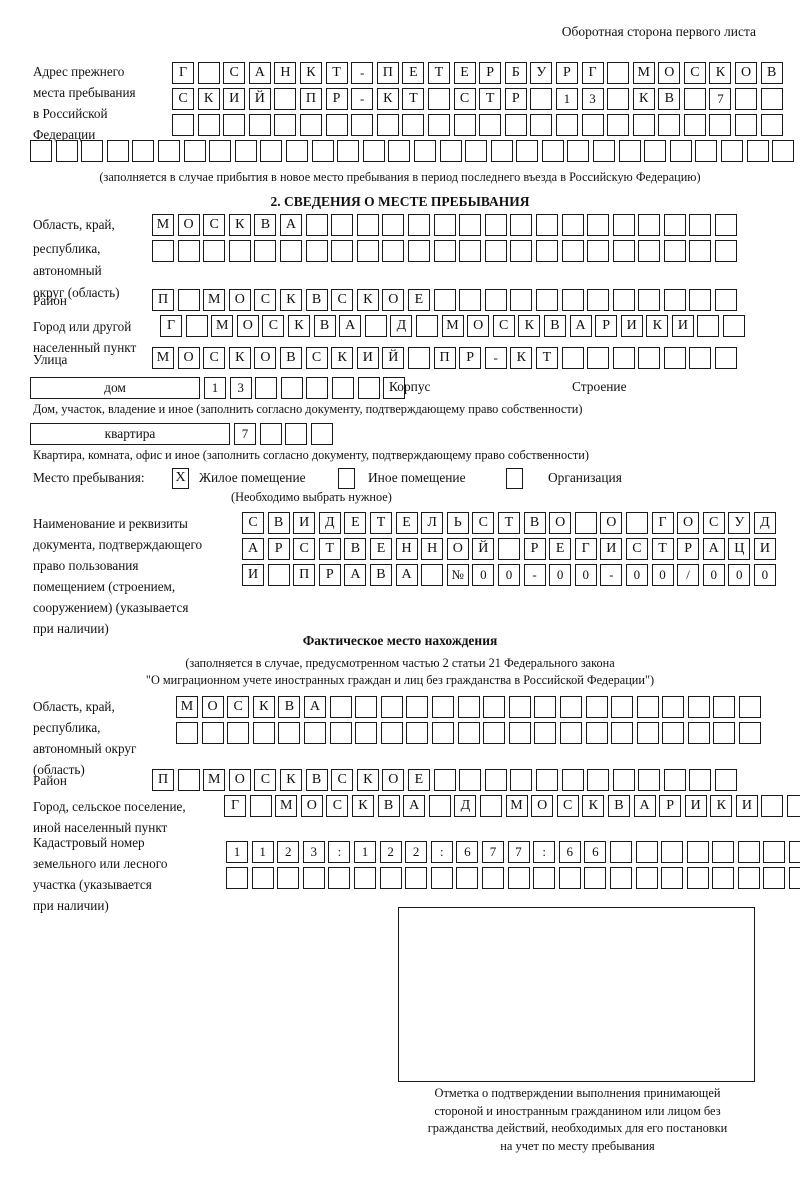 This screenshot has width=800, height=1180. I want to click on comb-cell: А, so click(580, 326).